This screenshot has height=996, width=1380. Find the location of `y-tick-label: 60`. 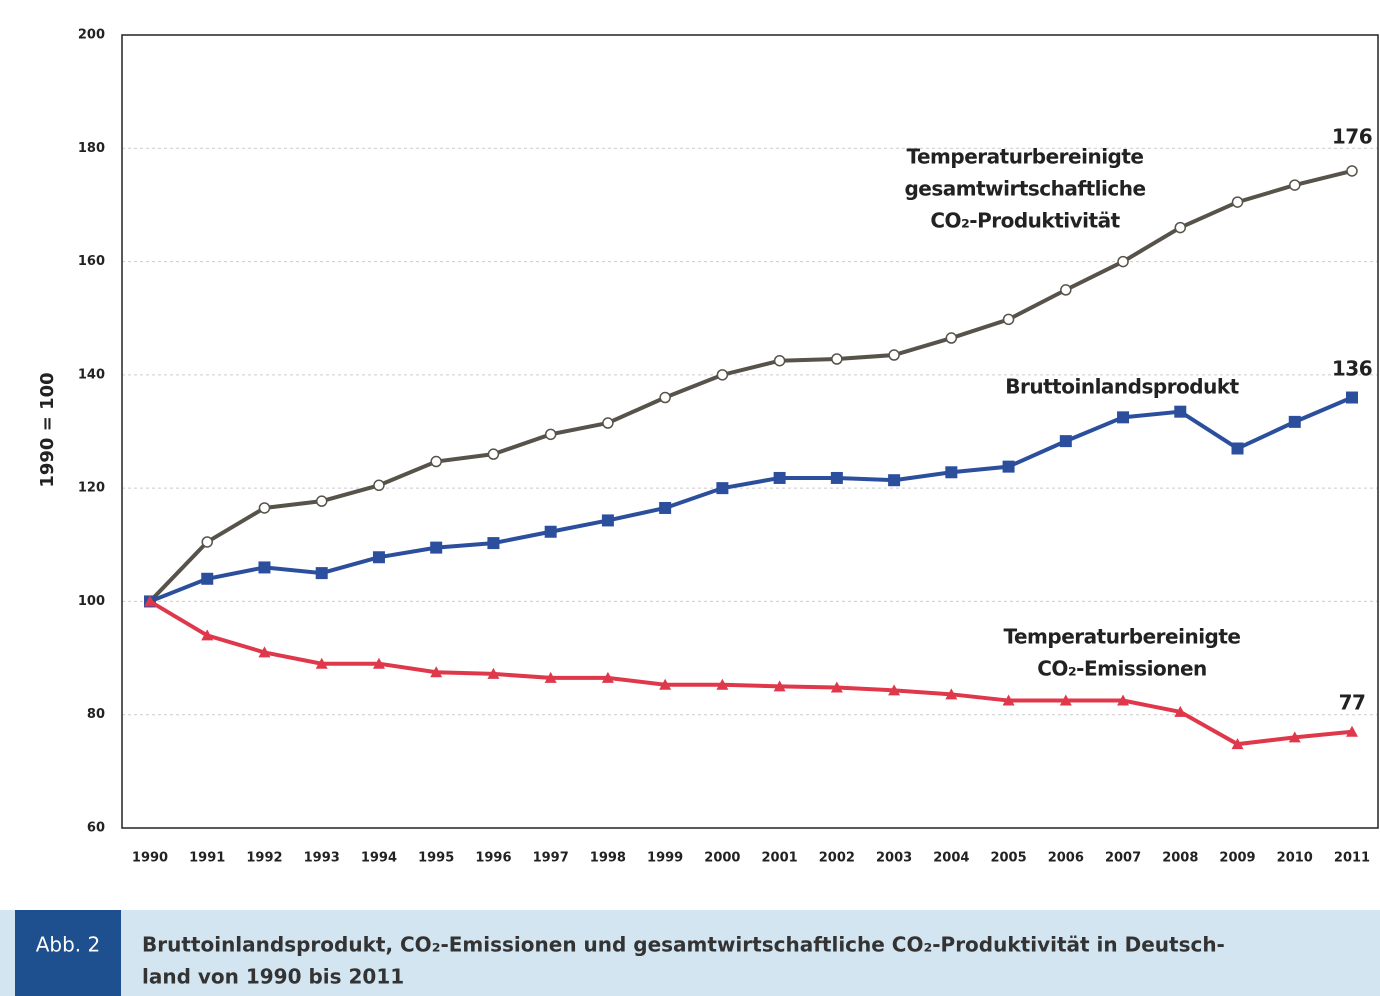

y-tick-label: 60 is located at coordinates (96, 828).